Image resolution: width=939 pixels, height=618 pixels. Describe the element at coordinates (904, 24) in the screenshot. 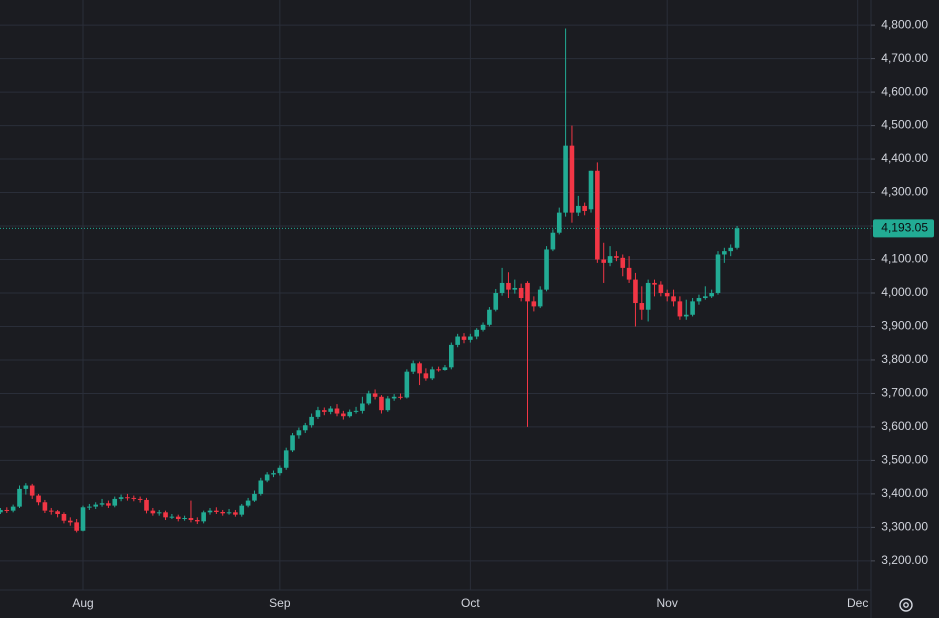

I see `y-tick-label: 4,800.00` at that location.